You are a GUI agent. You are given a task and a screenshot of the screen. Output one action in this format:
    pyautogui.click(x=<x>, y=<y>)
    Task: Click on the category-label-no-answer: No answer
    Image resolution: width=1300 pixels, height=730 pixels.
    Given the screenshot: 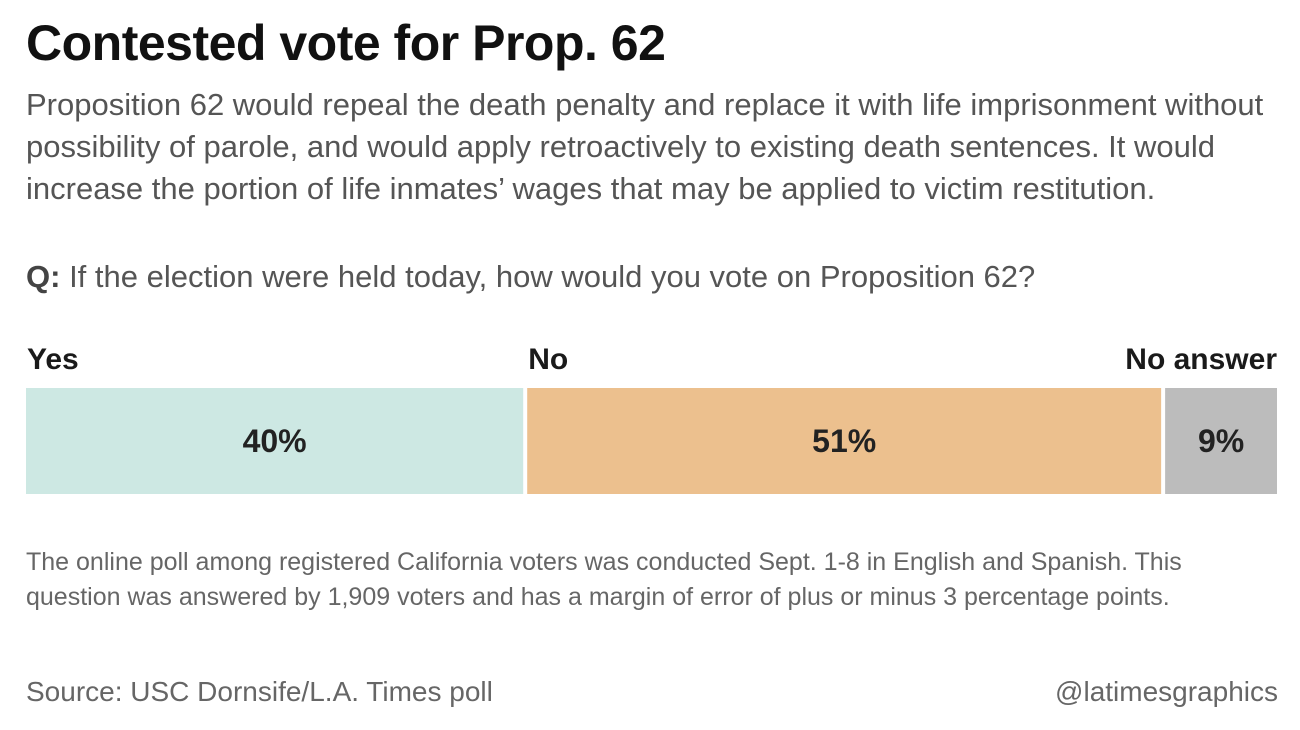 What is the action you would take?
    pyautogui.click(x=1201, y=359)
    